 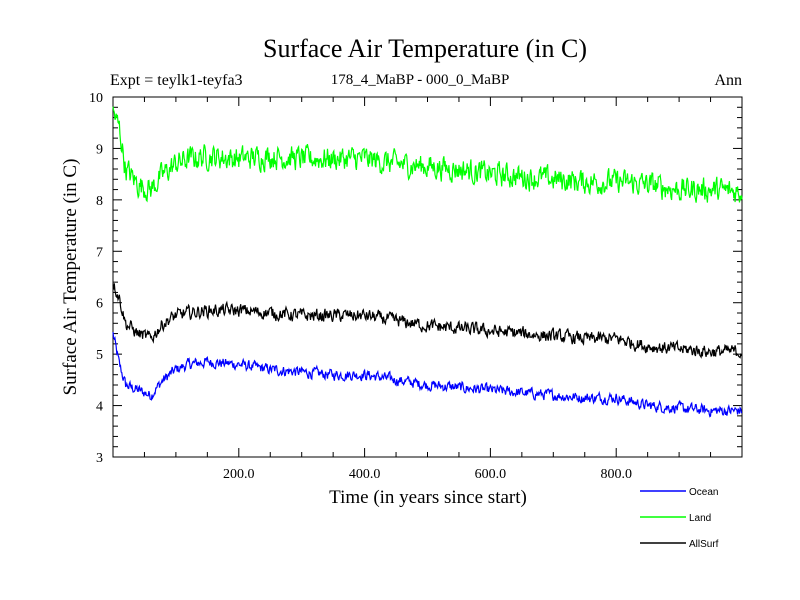 What do you see at coordinates (239, 474) in the screenshot?
I see `x-tick-label: 200.0` at bounding box center [239, 474].